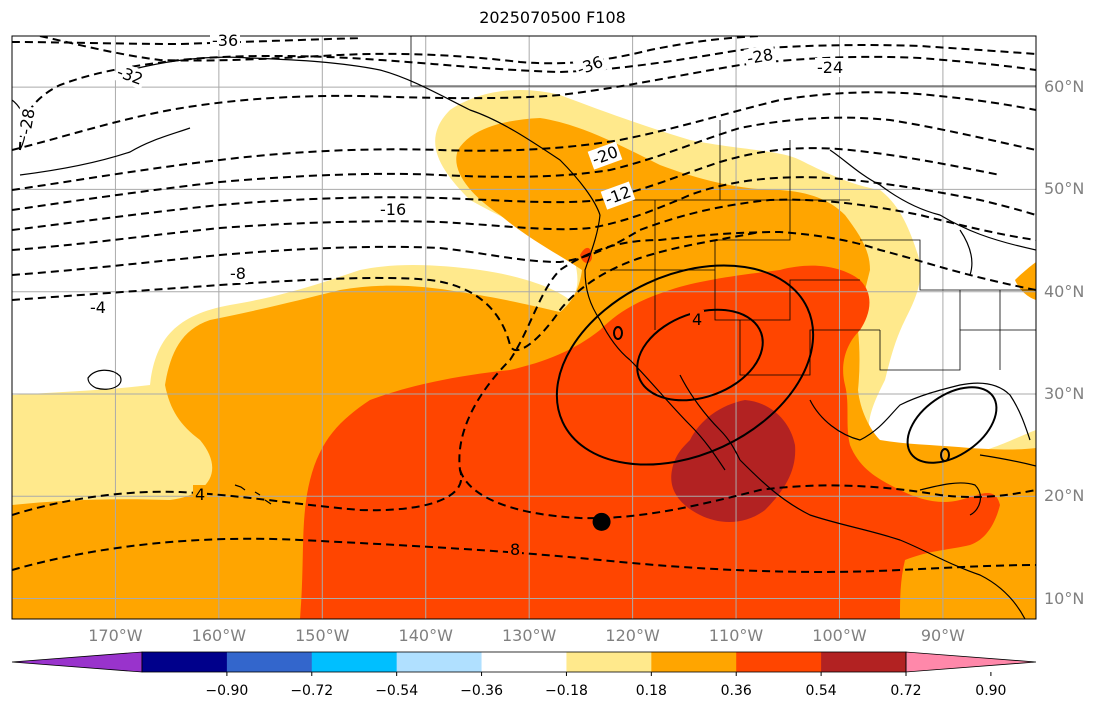 The width and height of the screenshot is (1105, 712). What do you see at coordinates (481, 691) in the screenshot?
I see `colorbar-tick-label: −0.36` at bounding box center [481, 691].